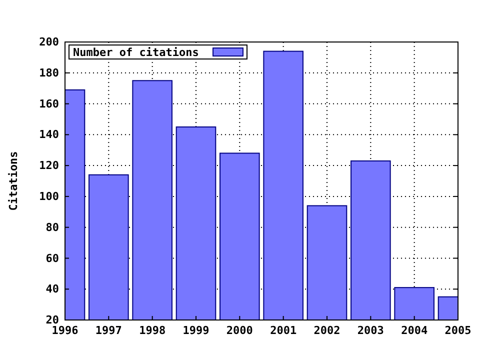 The image size is (480, 350). Describe the element at coordinates (108, 330) in the screenshot. I see `x-tick-label: 1997` at that location.